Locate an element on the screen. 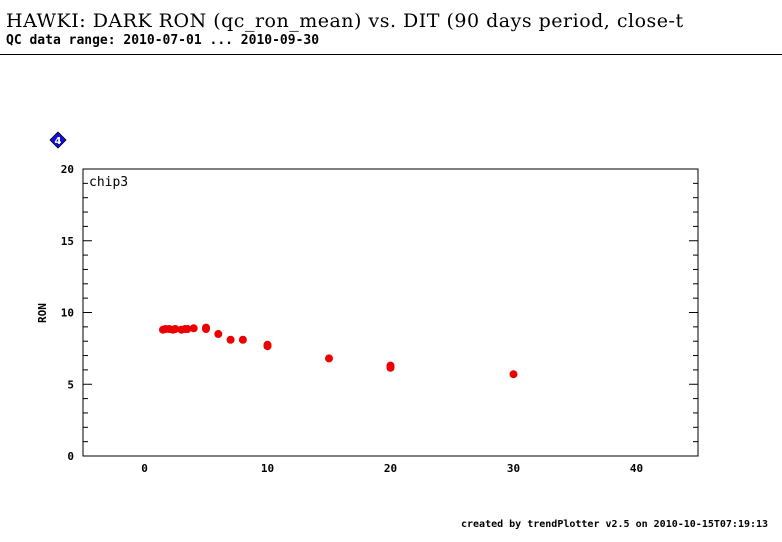 Image resolution: width=782 pixels, height=542 pixels. y-axis-label: RON is located at coordinates (42, 313).